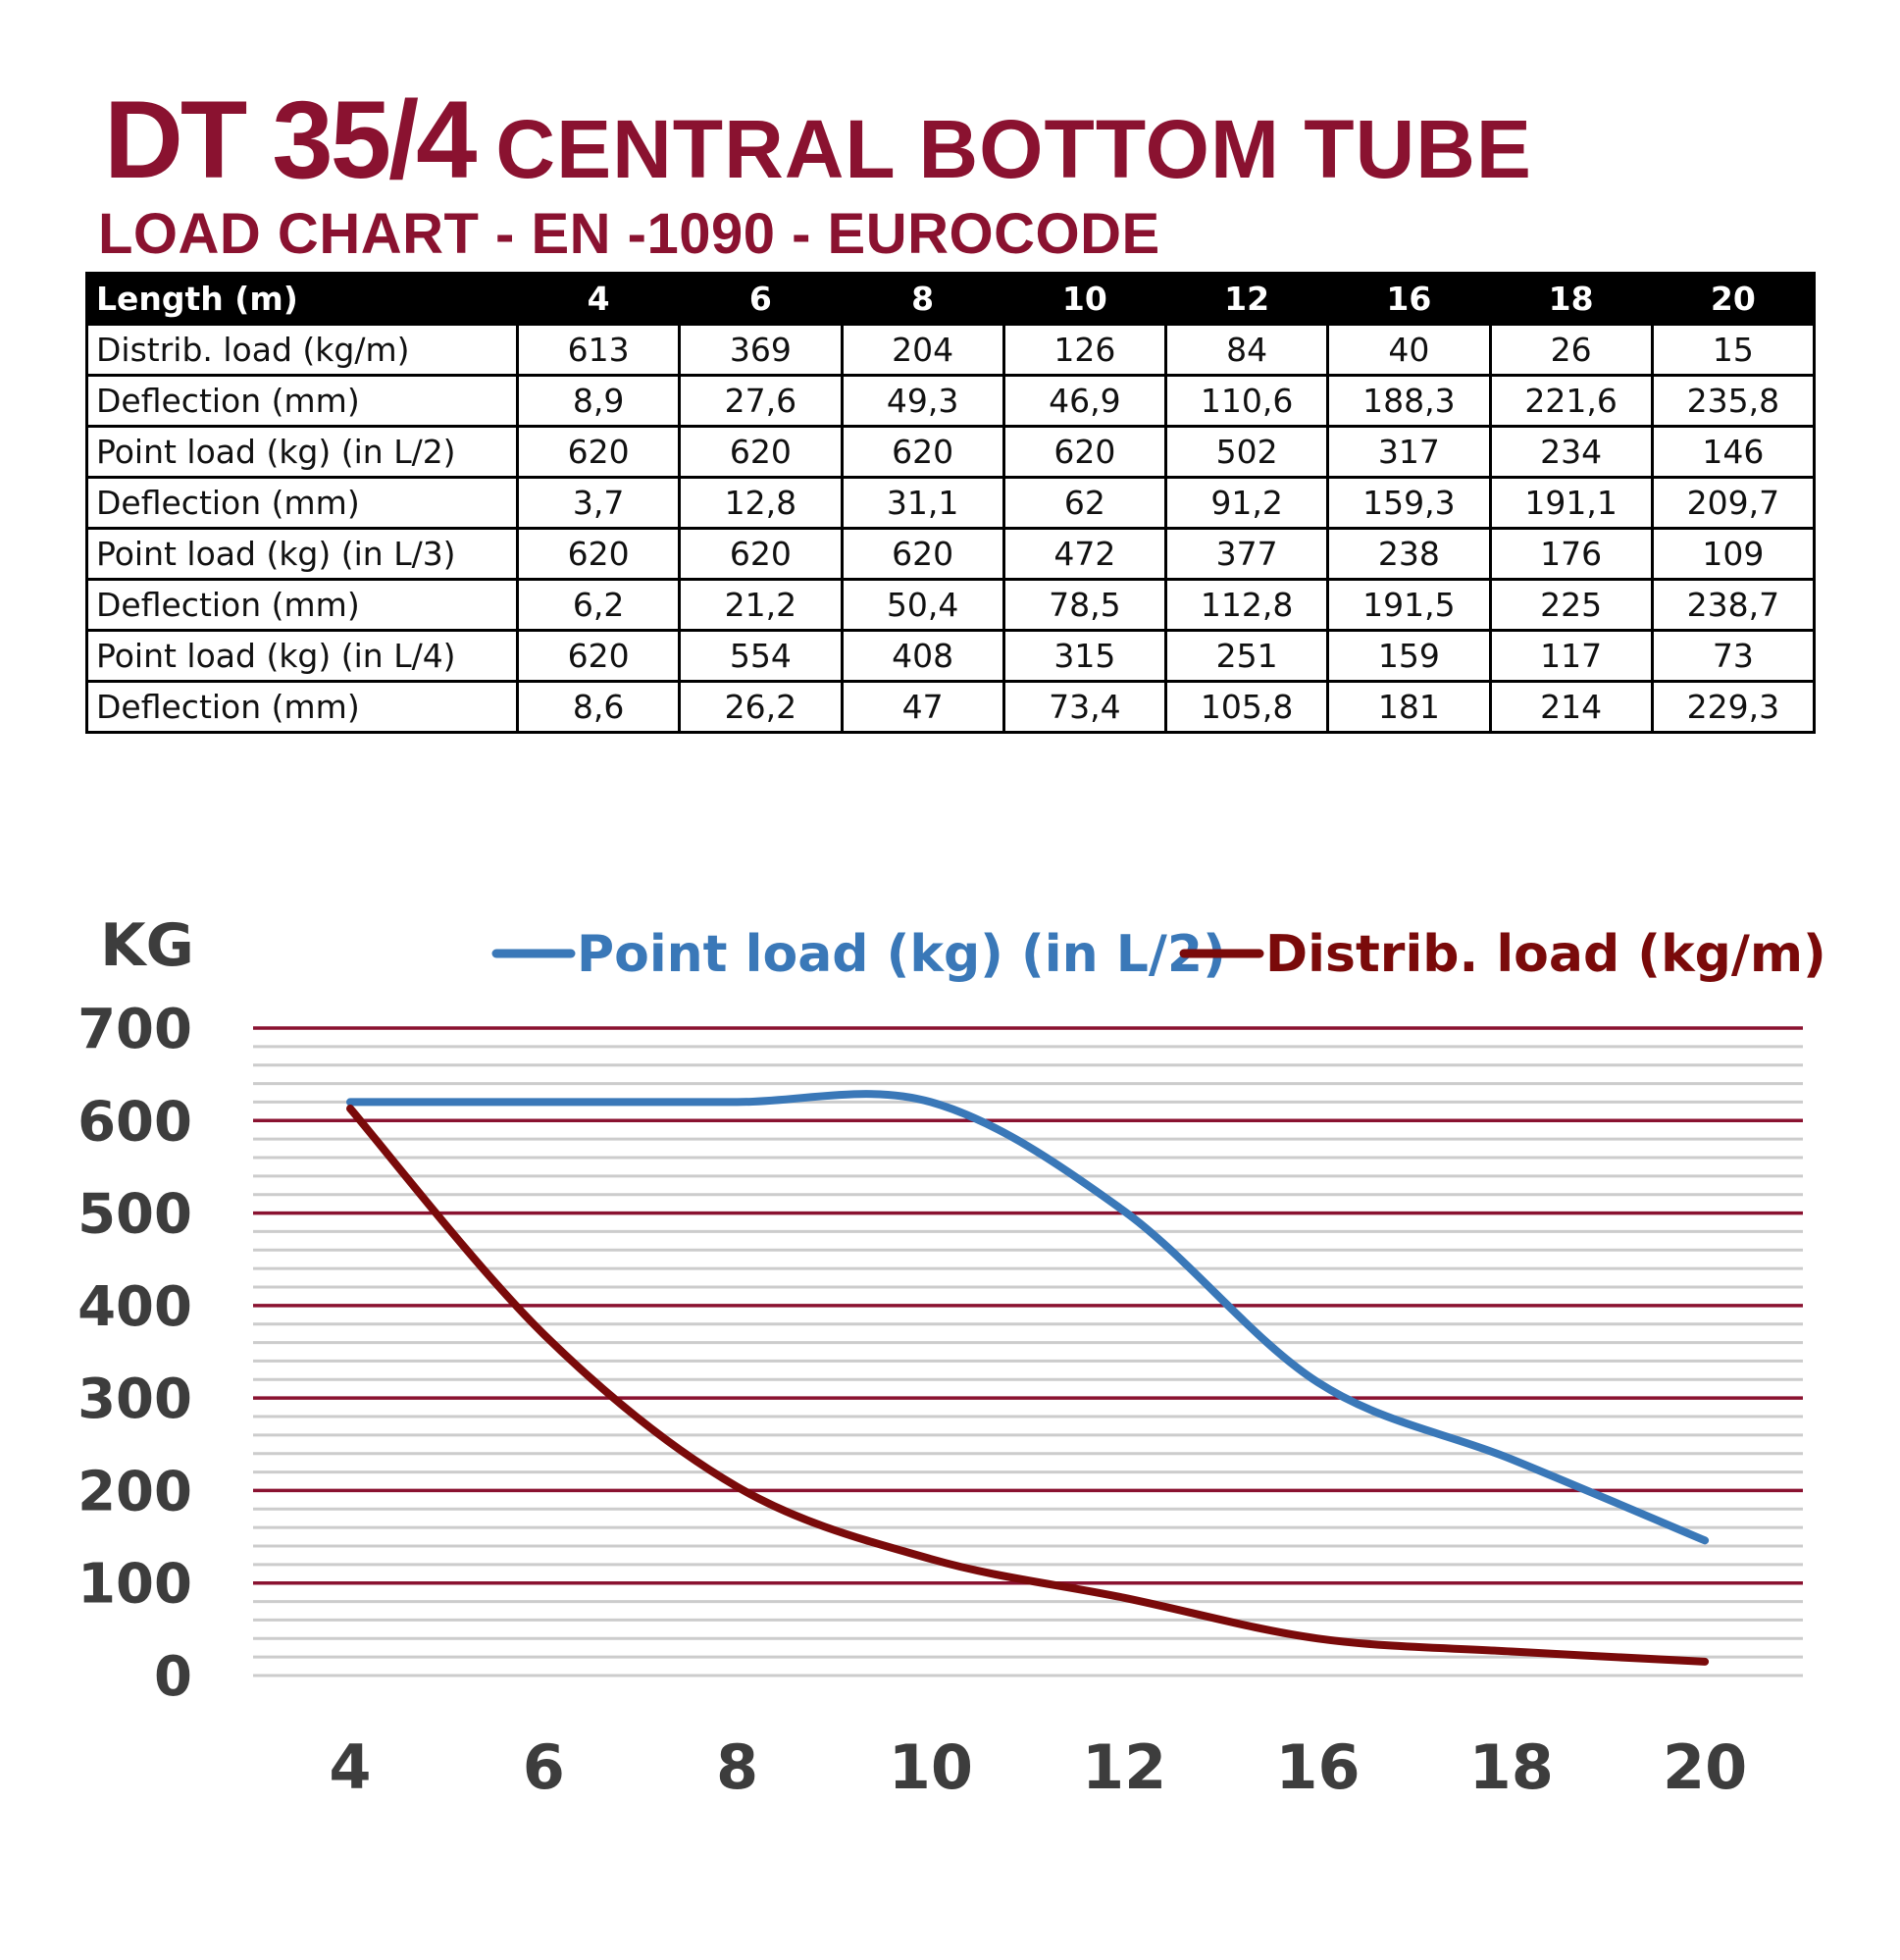 This screenshot has width=1900, height=1960. What do you see at coordinates (1409, 554) in the screenshot?
I see `table-cell: 238` at bounding box center [1409, 554].